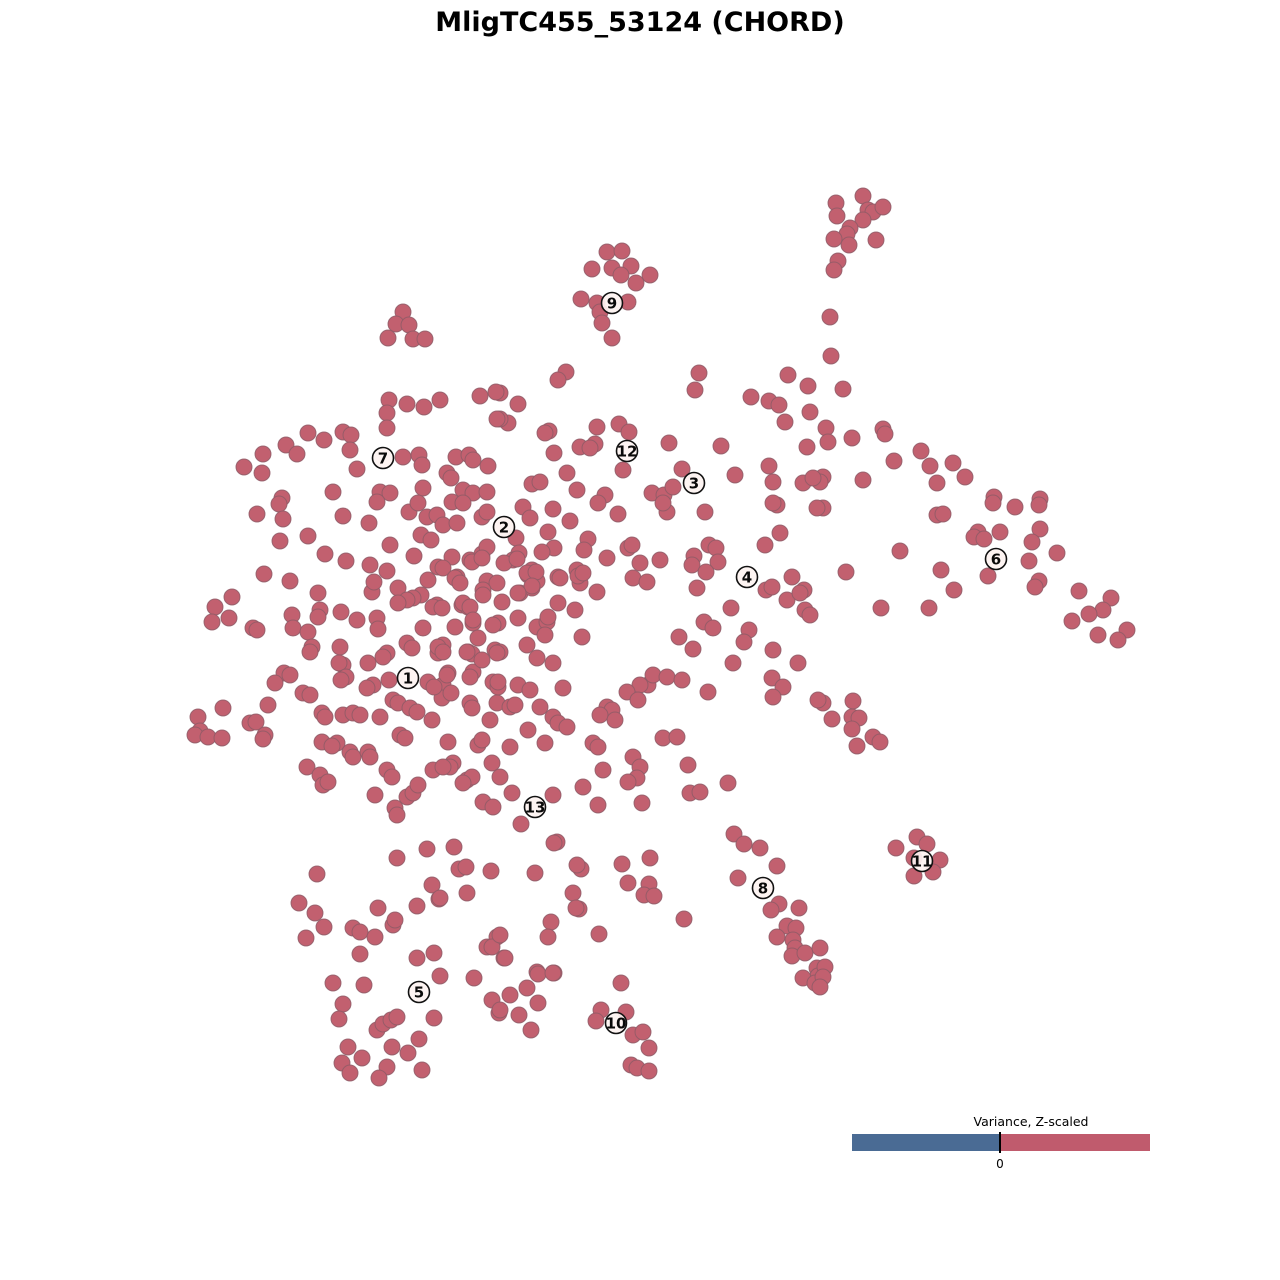 This screenshot has height=1280, width=1280. What do you see at coordinates (408, 678) in the screenshot?
I see `cluster-label-1: 1` at bounding box center [408, 678].